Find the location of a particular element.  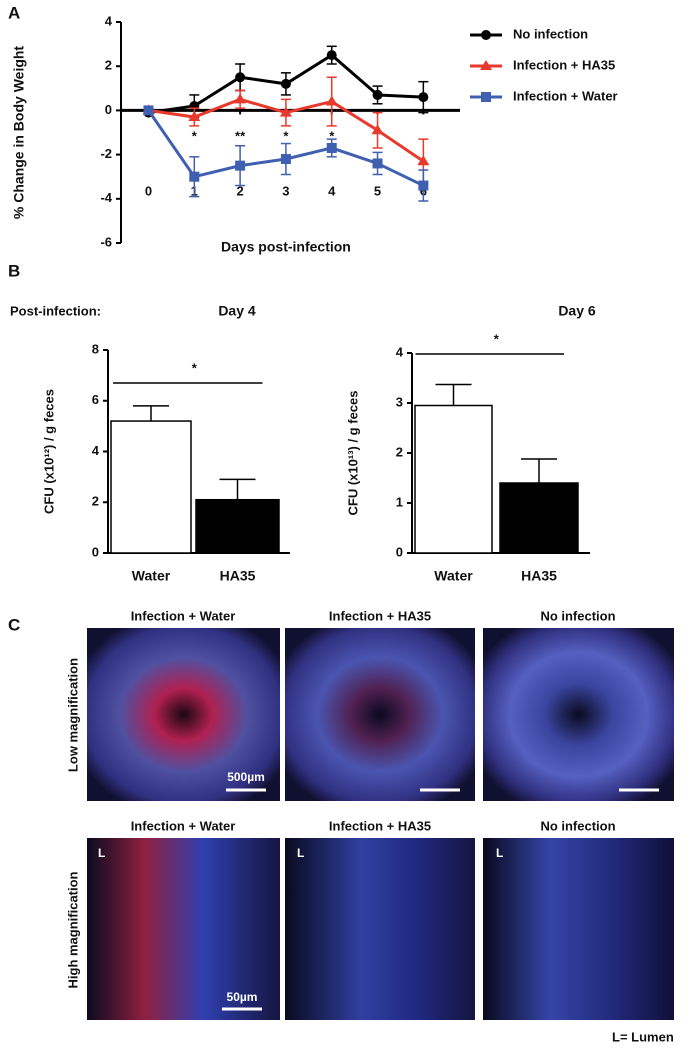

y-tick-label: -2 is located at coordinates (106, 153).